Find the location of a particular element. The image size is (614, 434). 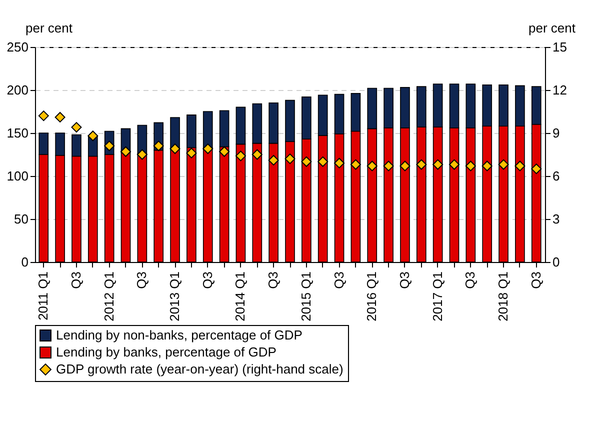

y2-tick-label: 3 is located at coordinates (556, 219).